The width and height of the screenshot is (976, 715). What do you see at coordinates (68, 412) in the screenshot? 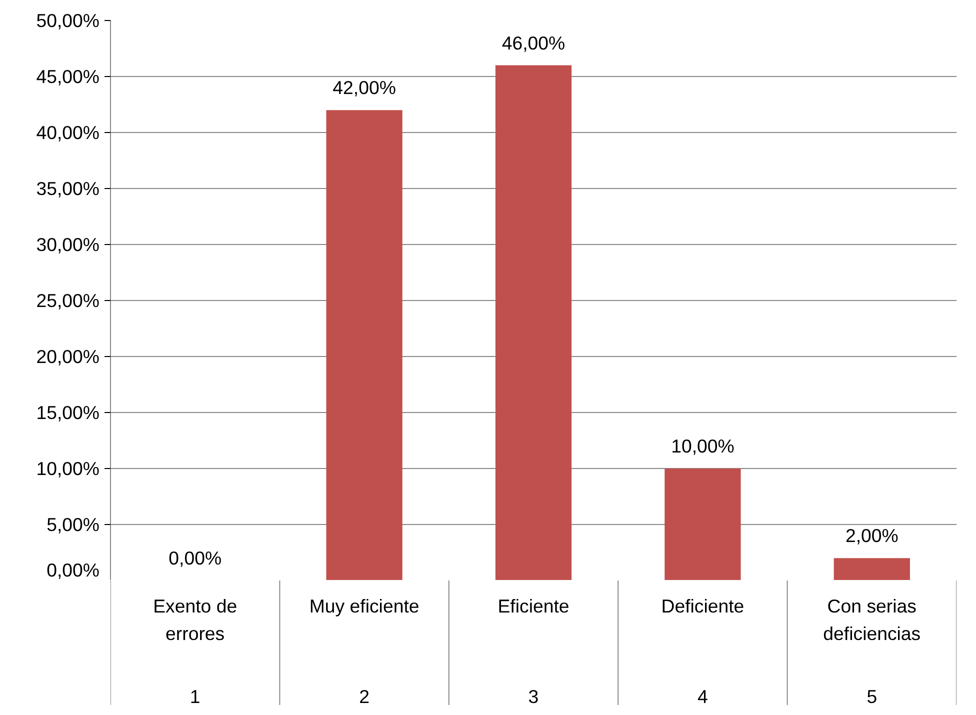
I see `y-tick-label: 15,00%` at bounding box center [68, 412].